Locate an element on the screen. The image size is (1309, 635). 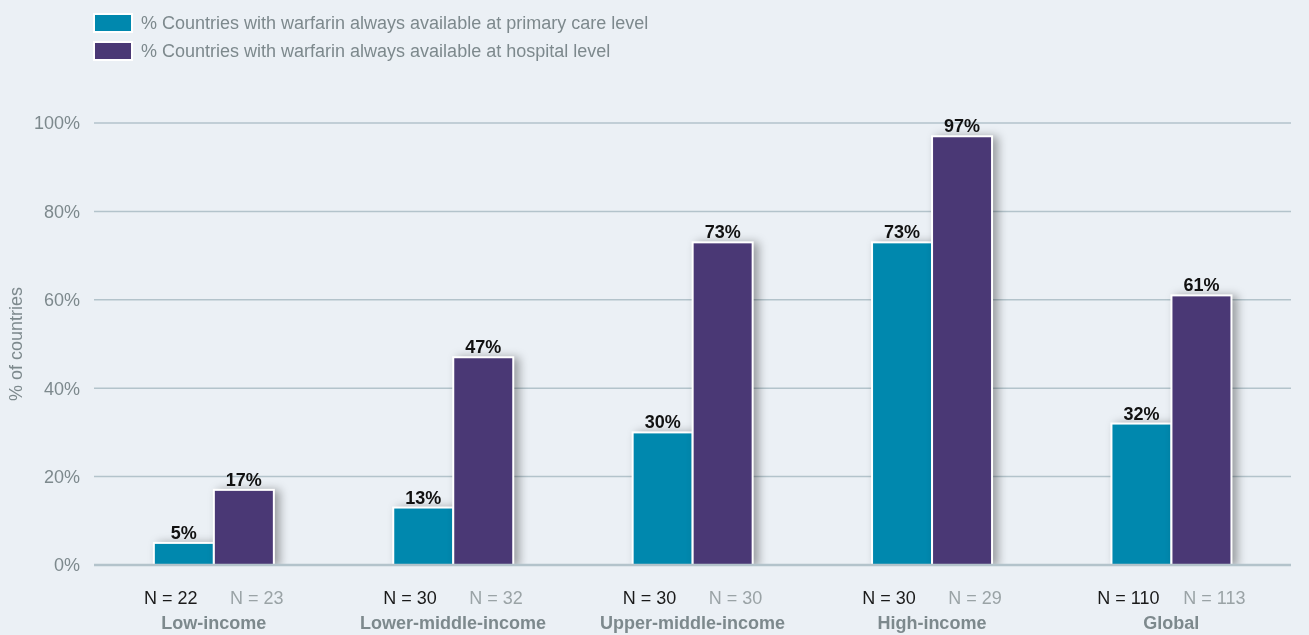
data-label: 5% is located at coordinates (183, 532).